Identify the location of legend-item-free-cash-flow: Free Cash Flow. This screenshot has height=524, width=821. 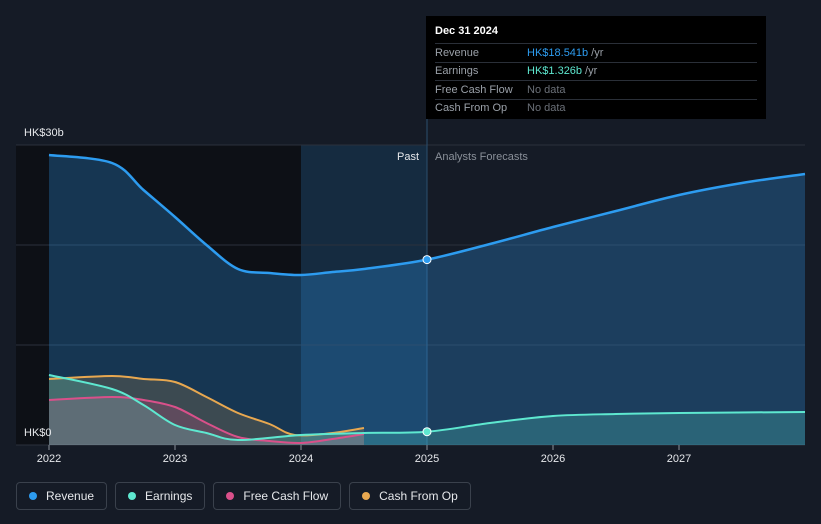
(277, 496).